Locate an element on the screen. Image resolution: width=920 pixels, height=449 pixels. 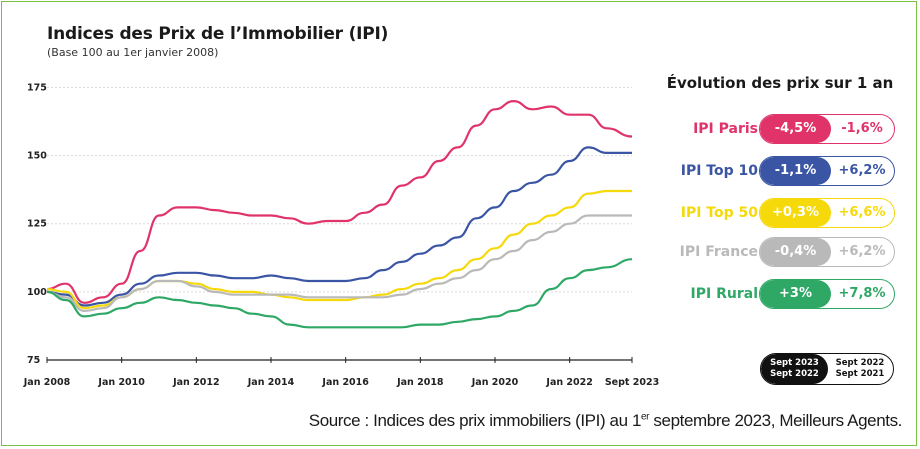
series-line-ipi-france is located at coordinates (339, 263).